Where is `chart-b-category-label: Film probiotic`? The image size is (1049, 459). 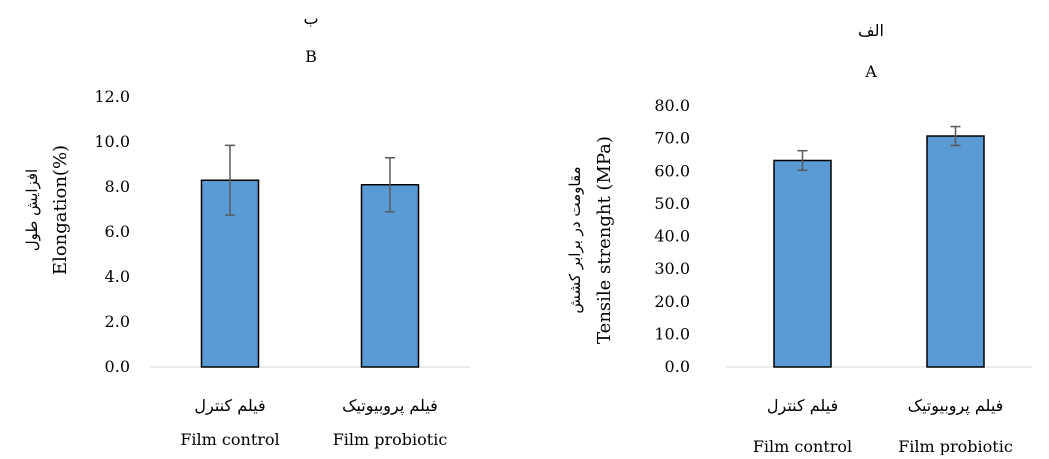 chart-b-category-label: Film probiotic is located at coordinates (390, 439).